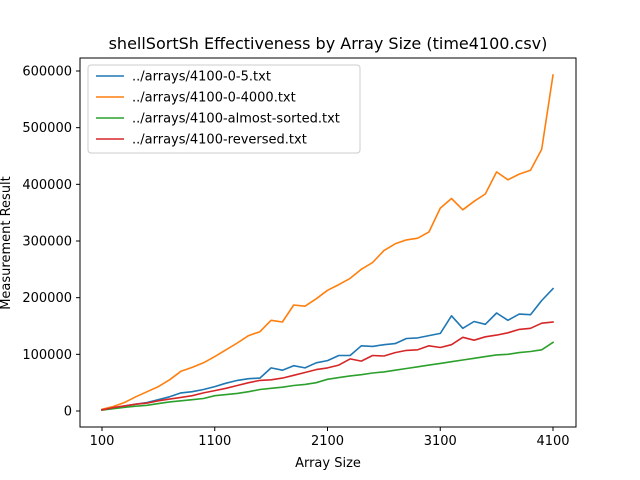 The image size is (640, 480). Describe the element at coordinates (327, 441) in the screenshot. I see `x-tick-label: 2100` at that location.